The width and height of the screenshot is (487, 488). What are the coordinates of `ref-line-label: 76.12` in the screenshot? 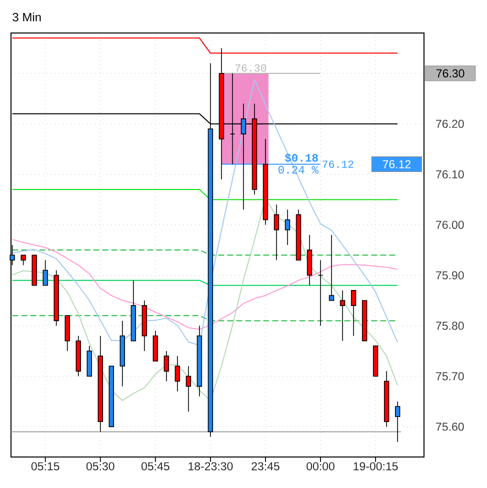 It's located at (338, 164).